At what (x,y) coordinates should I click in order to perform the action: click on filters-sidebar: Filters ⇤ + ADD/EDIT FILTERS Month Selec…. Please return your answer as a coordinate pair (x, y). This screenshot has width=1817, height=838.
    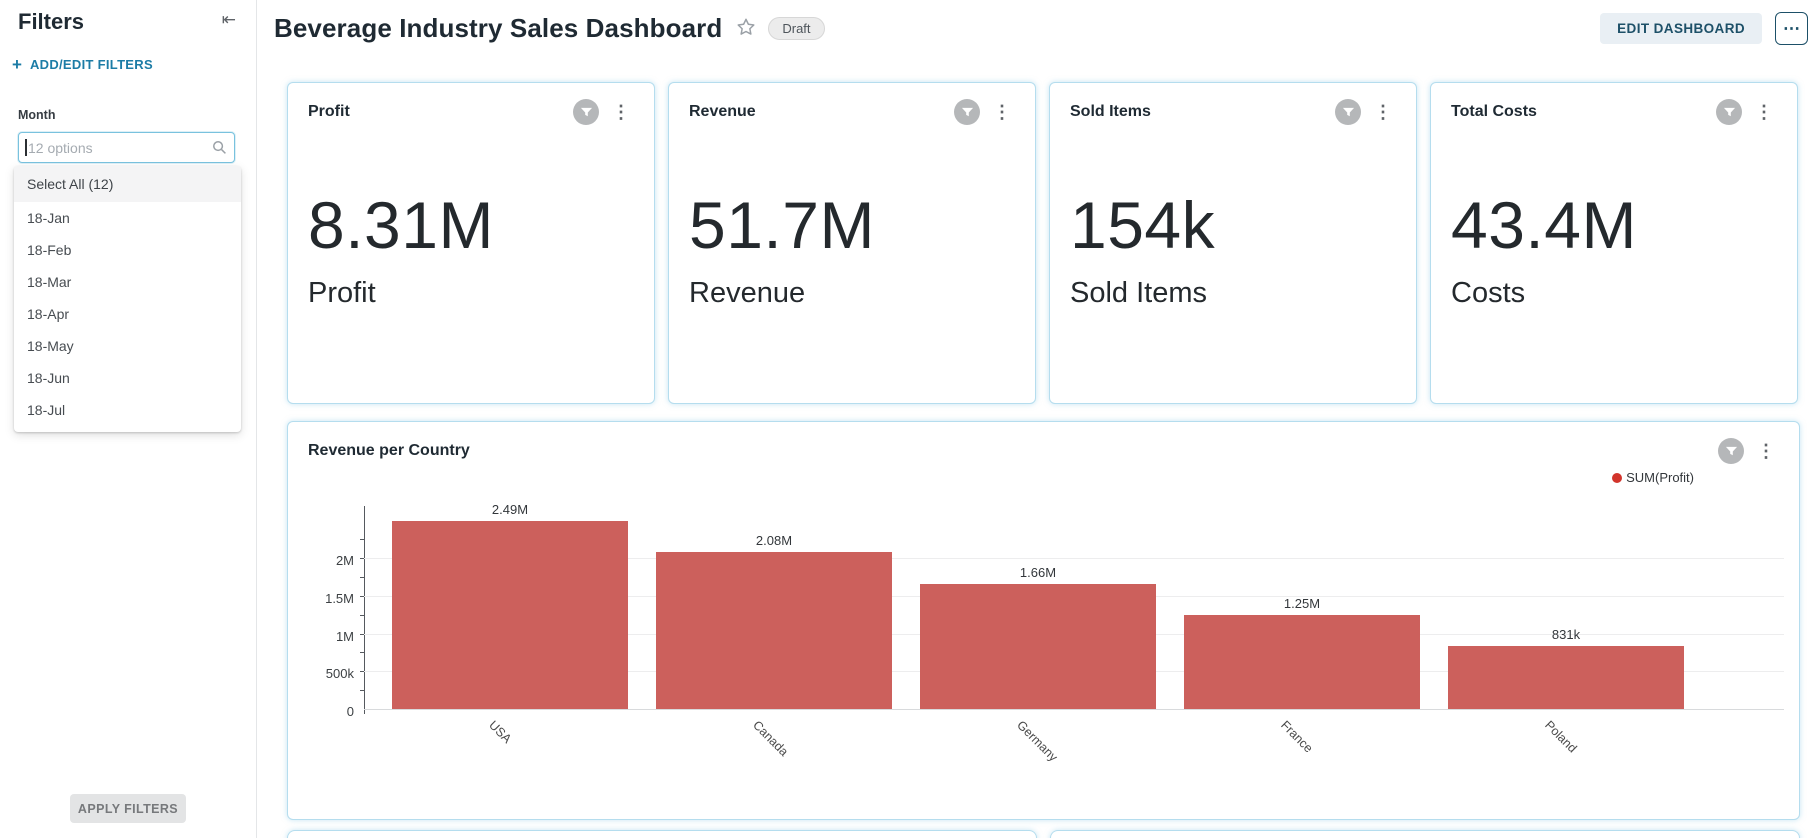
    Looking at the image, I should click on (128, 419).